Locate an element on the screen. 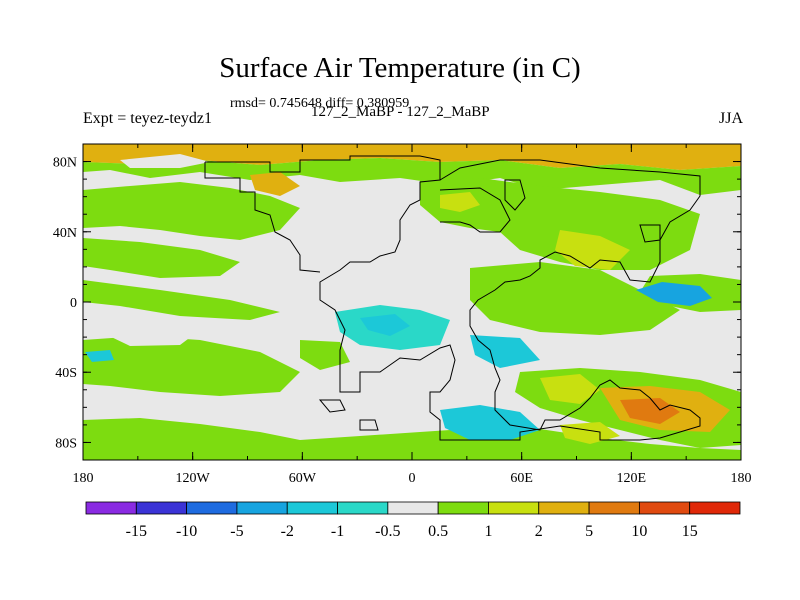 The height and width of the screenshot is (600, 800). lat-tick-label: 80N is located at coordinates (65, 163).